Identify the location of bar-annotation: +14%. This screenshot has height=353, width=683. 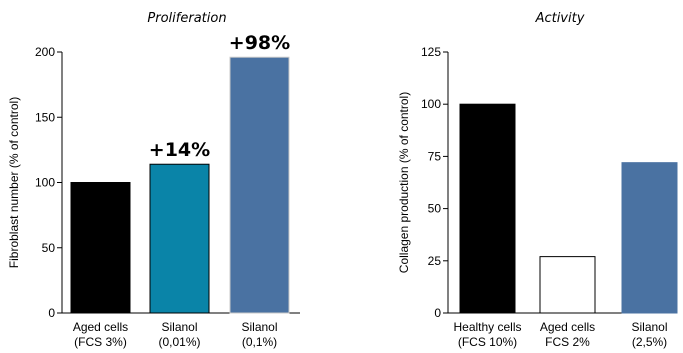
(179, 150).